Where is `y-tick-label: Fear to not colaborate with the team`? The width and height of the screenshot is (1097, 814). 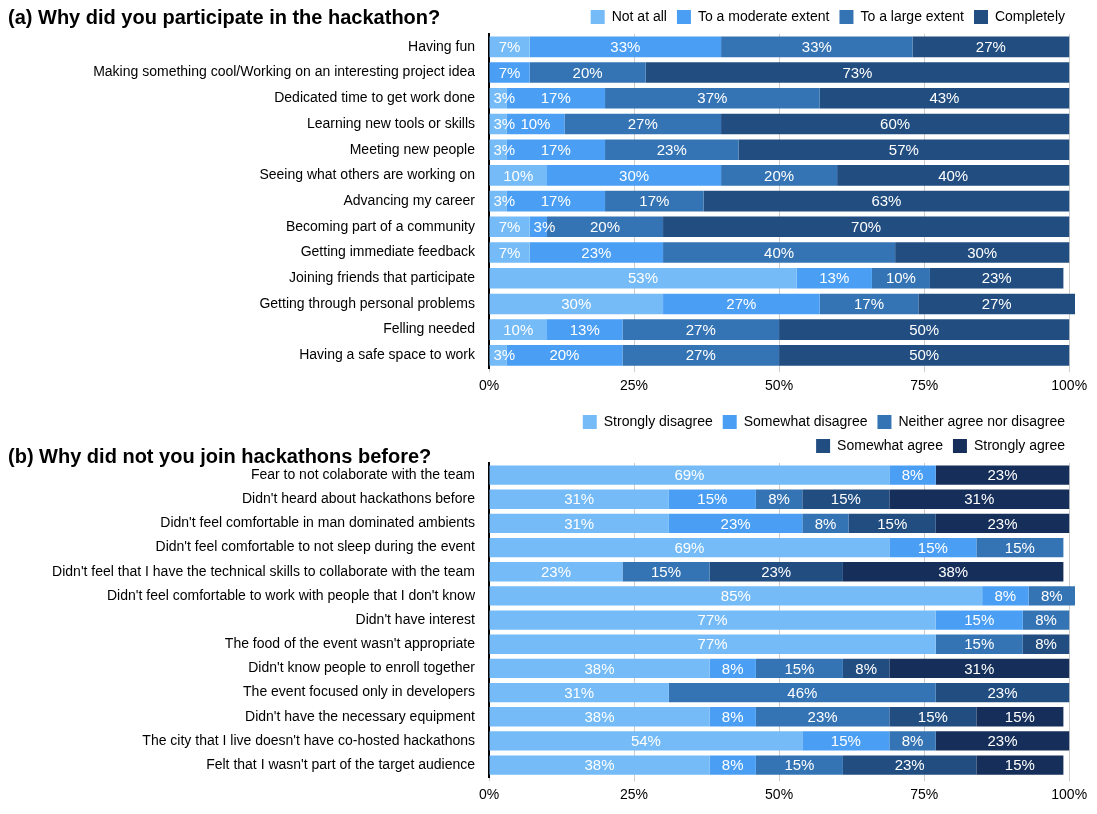
y-tick-label: Fear to not colaborate with the team is located at coordinates (362, 473).